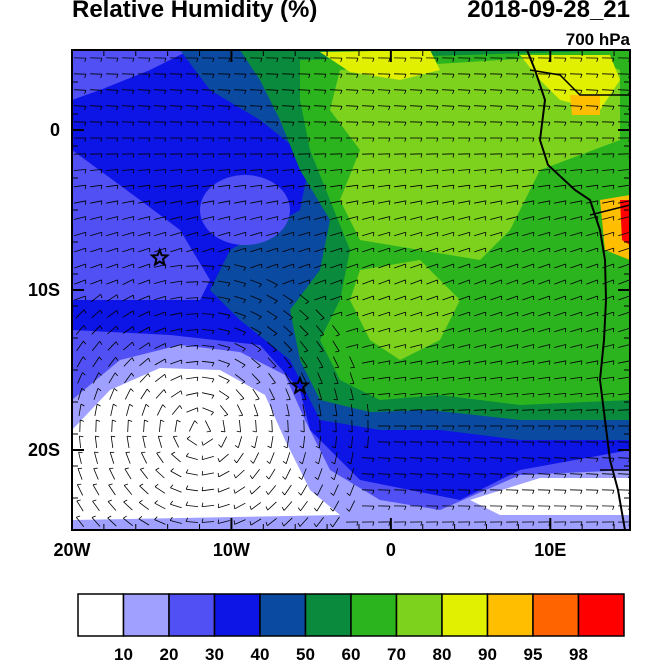  Describe the element at coordinates (597, 39) in the screenshot. I see `pressure-level: 700 hPa` at that location.